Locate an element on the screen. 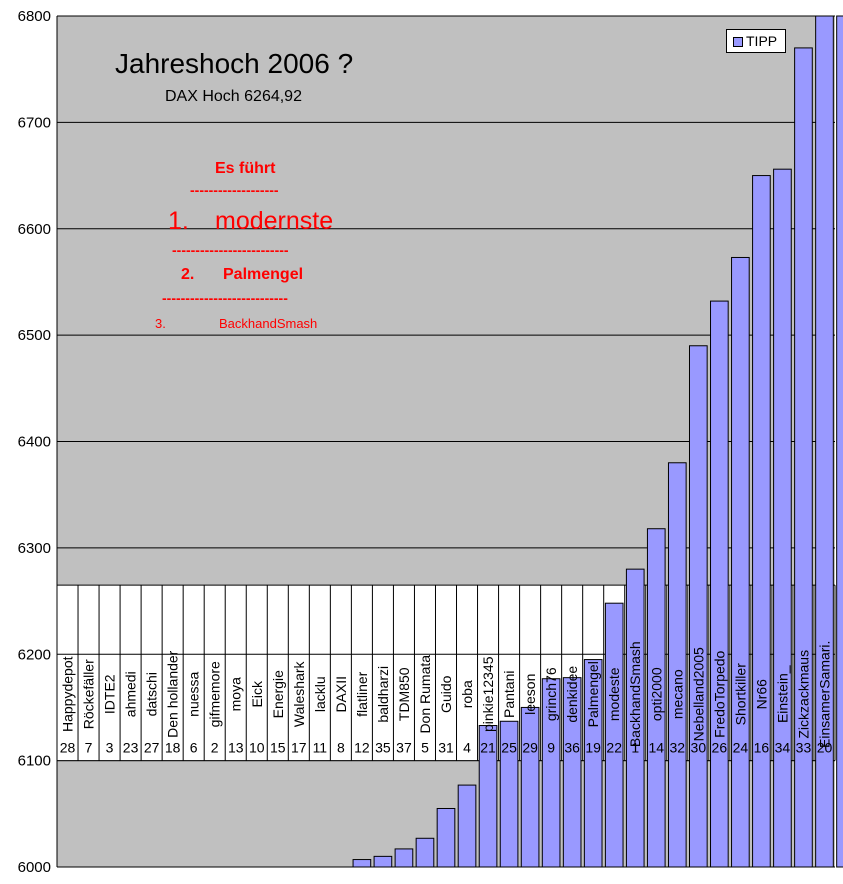 The image size is (843, 884). category-name: Waleshark is located at coordinates (299, 693).